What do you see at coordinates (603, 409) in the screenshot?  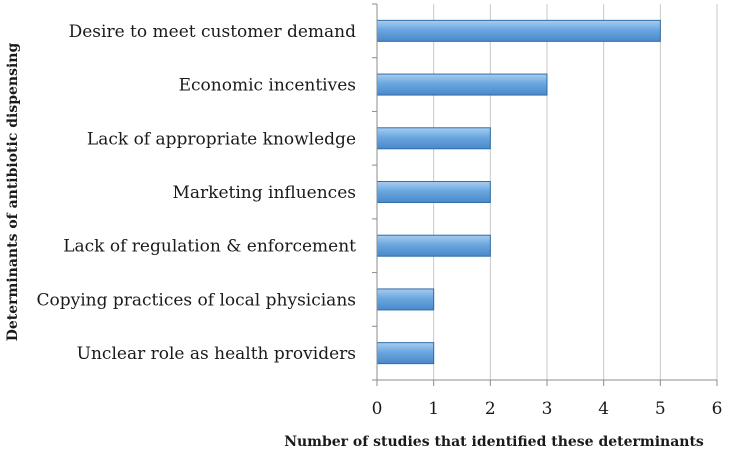 I see `x-tick-label: 4` at bounding box center [603, 409].